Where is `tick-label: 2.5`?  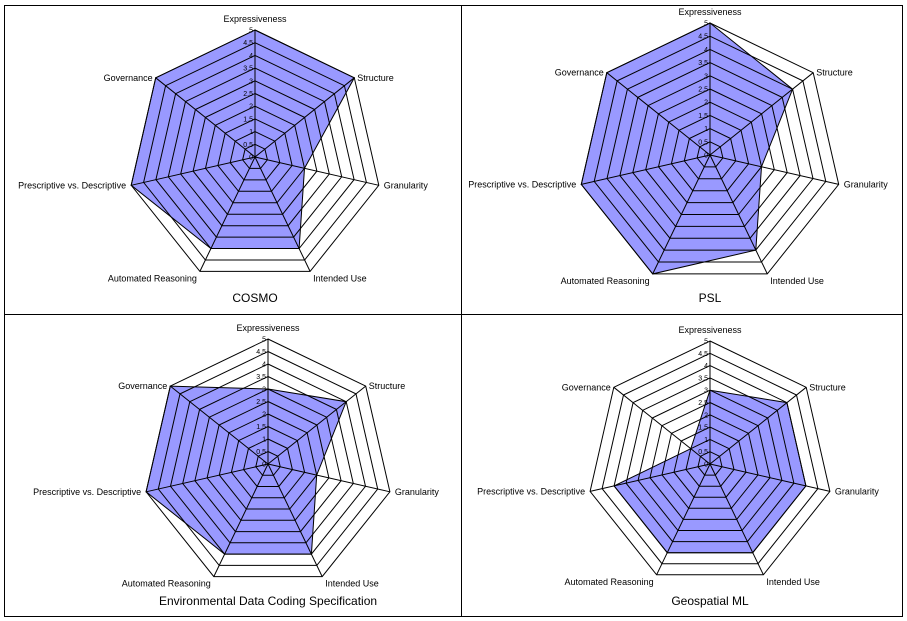
tick-label: 2.5 is located at coordinates (703, 90).